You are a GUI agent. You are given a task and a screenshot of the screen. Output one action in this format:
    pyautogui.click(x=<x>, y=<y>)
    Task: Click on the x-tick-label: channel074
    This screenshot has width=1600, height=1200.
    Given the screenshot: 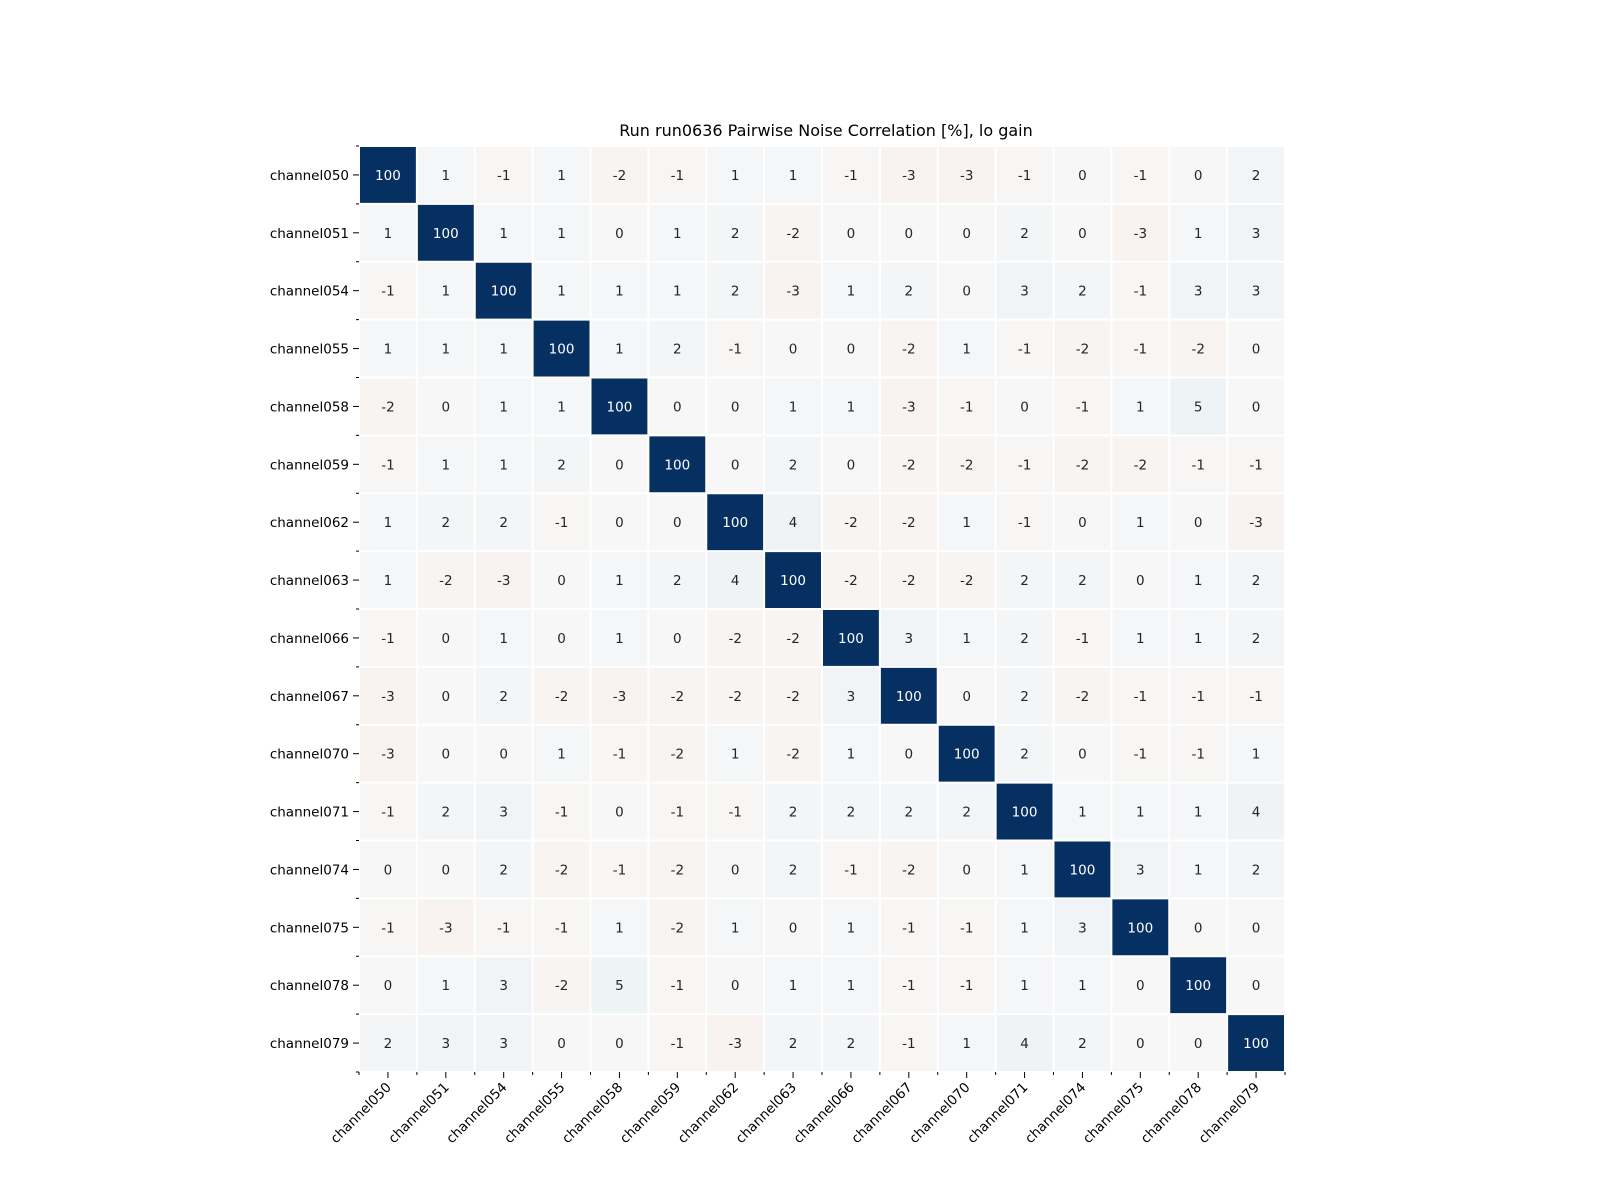 What is the action you would take?
    pyautogui.click(x=1055, y=1113)
    